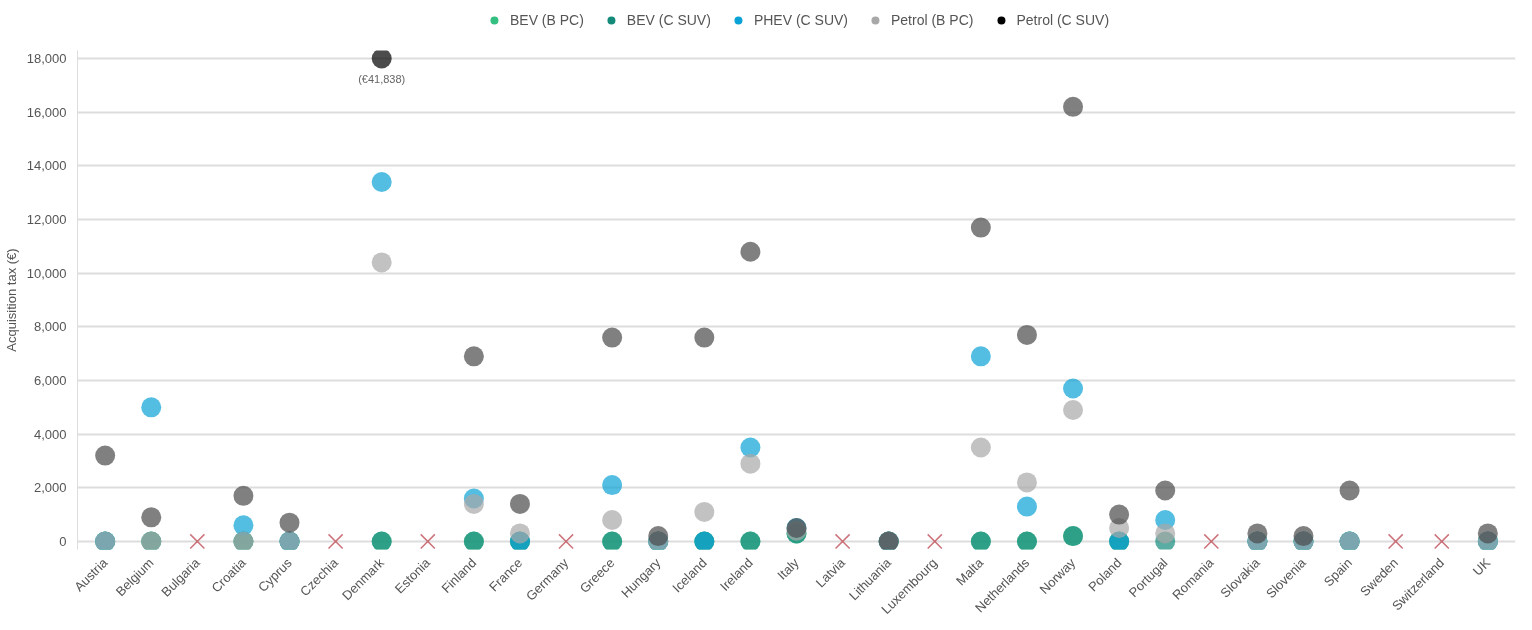 The image size is (1532, 630). Describe the element at coordinates (1481, 566) in the screenshot. I see `x-tick-label: UK` at that location.